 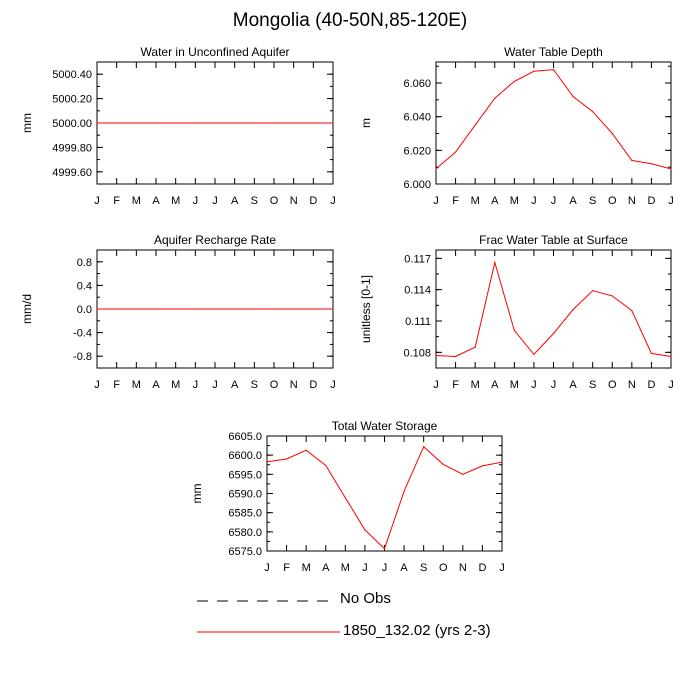 What do you see at coordinates (417, 185) in the screenshot?
I see `y-tick-label: 6.000` at bounding box center [417, 185].